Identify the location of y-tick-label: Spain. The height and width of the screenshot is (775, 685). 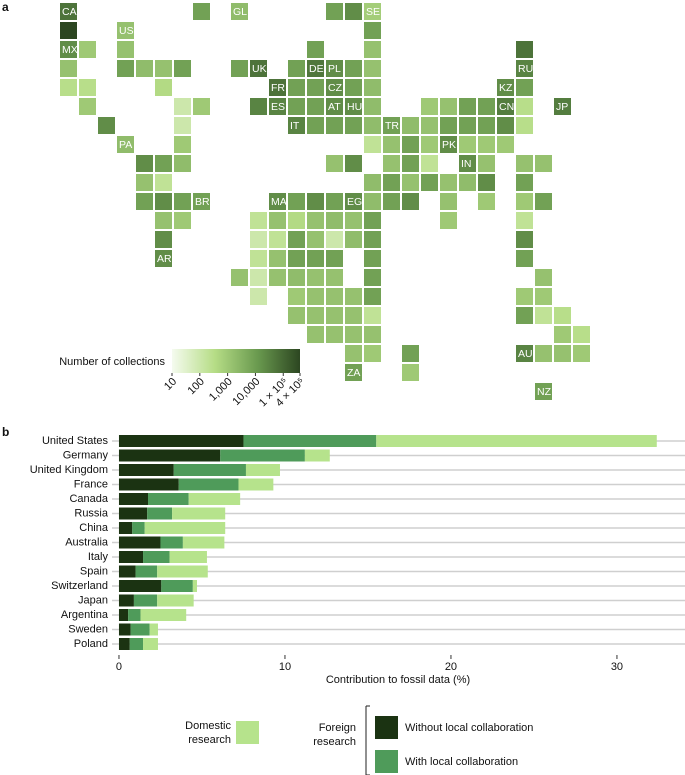
(94, 571).